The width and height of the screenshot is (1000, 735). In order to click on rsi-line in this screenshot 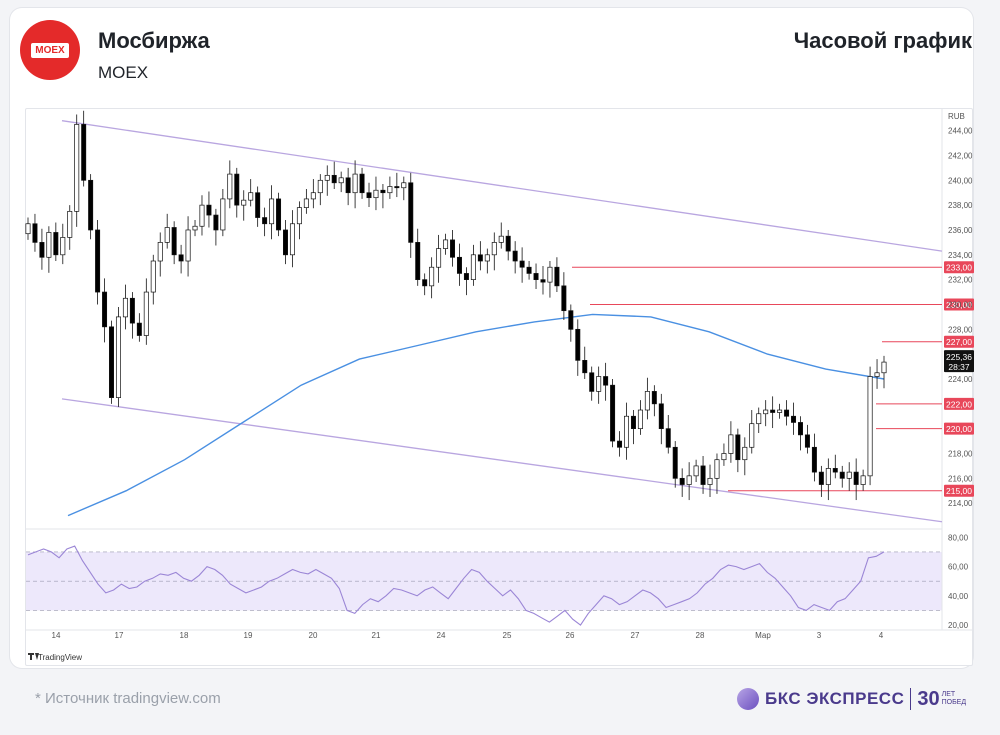, I will do `click(456, 585)`.